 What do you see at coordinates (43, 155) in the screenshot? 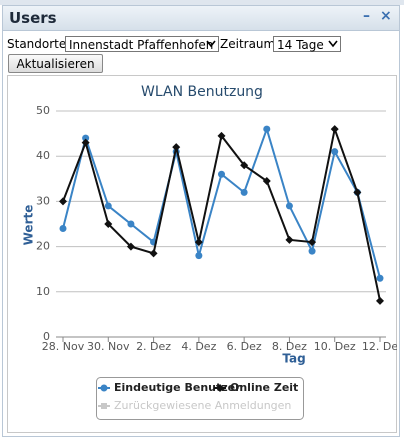
I see `y-tick-label: 40` at bounding box center [43, 155].